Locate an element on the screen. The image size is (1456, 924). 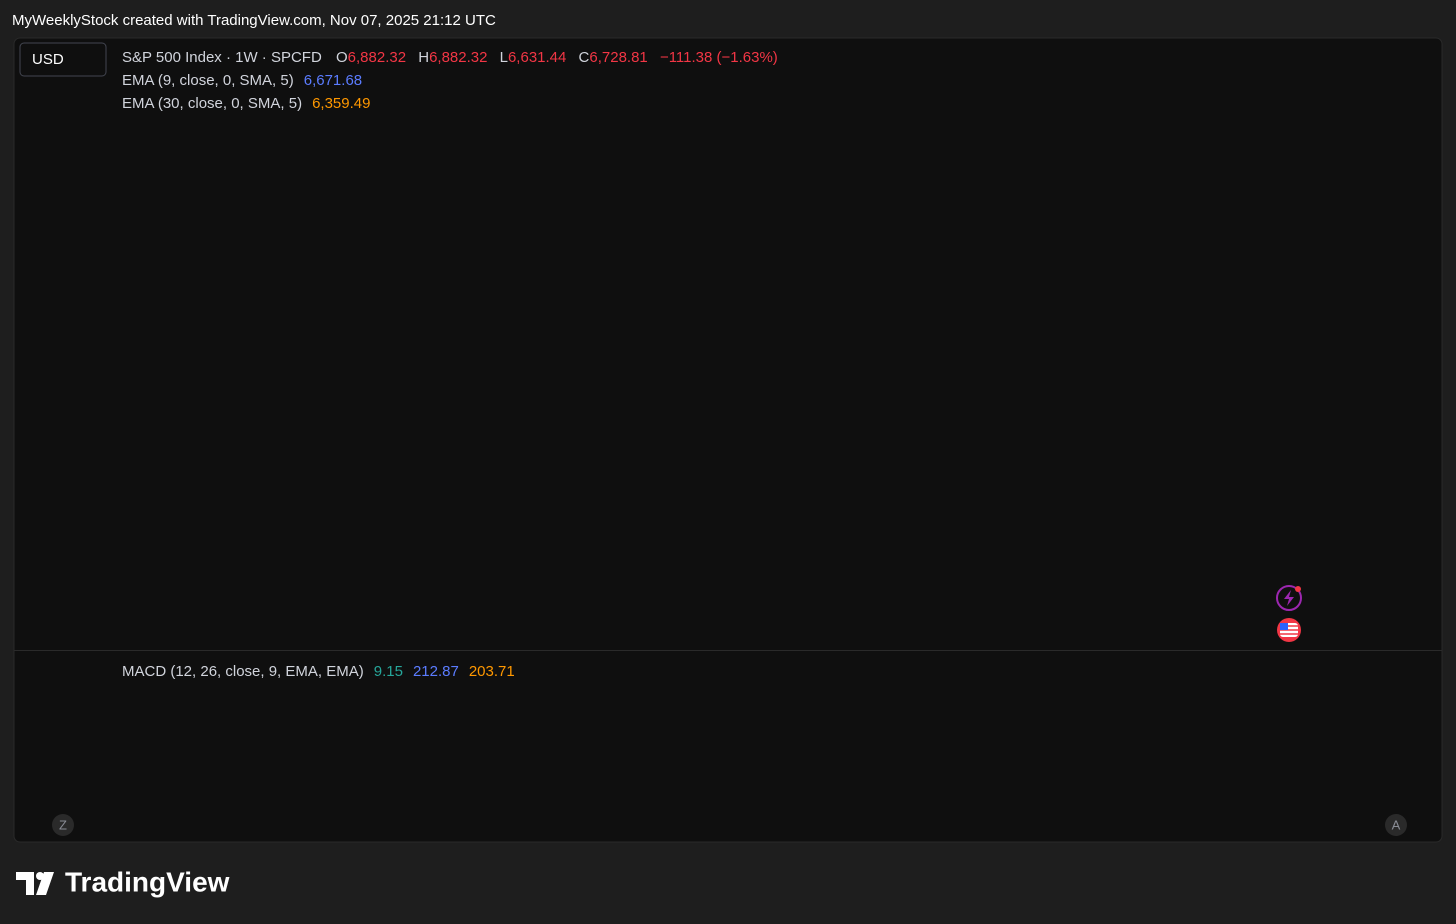
auto-label: A is located at coordinates (1396, 824).